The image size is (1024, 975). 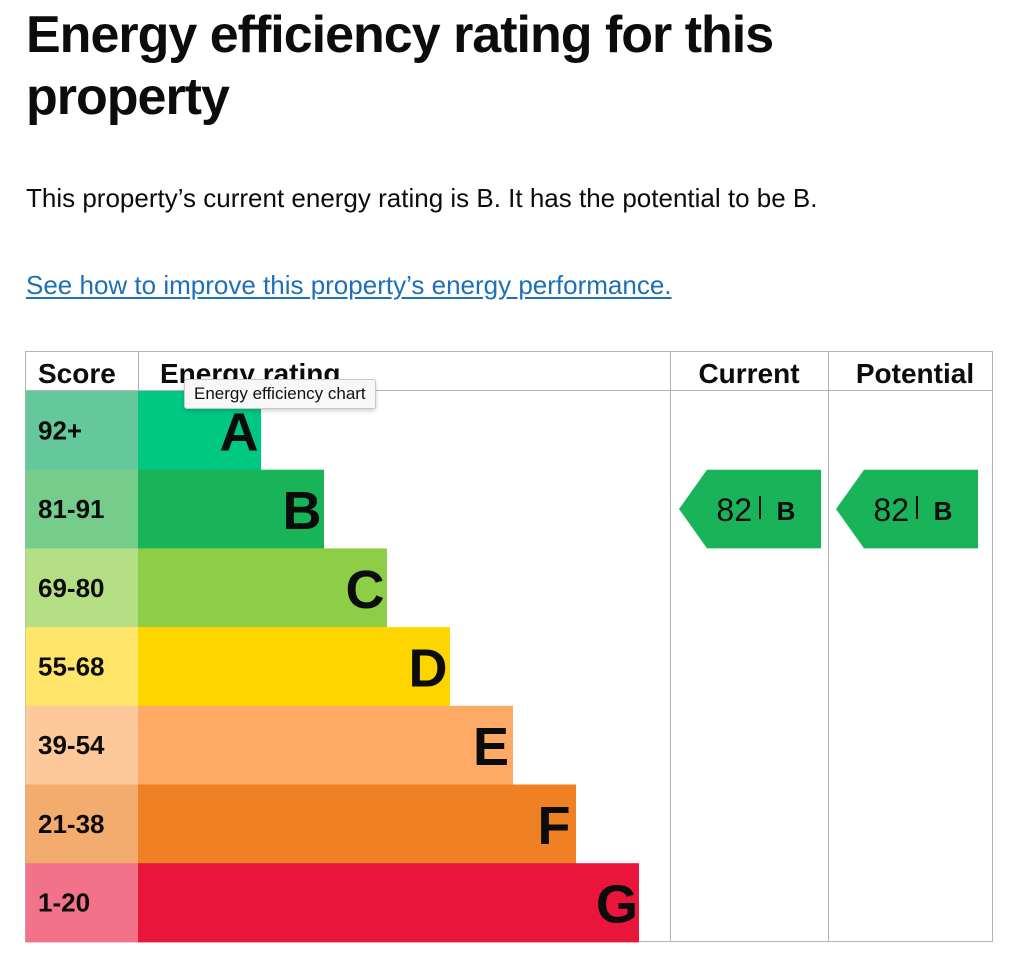 I want to click on score-range-d: 55-68, so click(x=71, y=666).